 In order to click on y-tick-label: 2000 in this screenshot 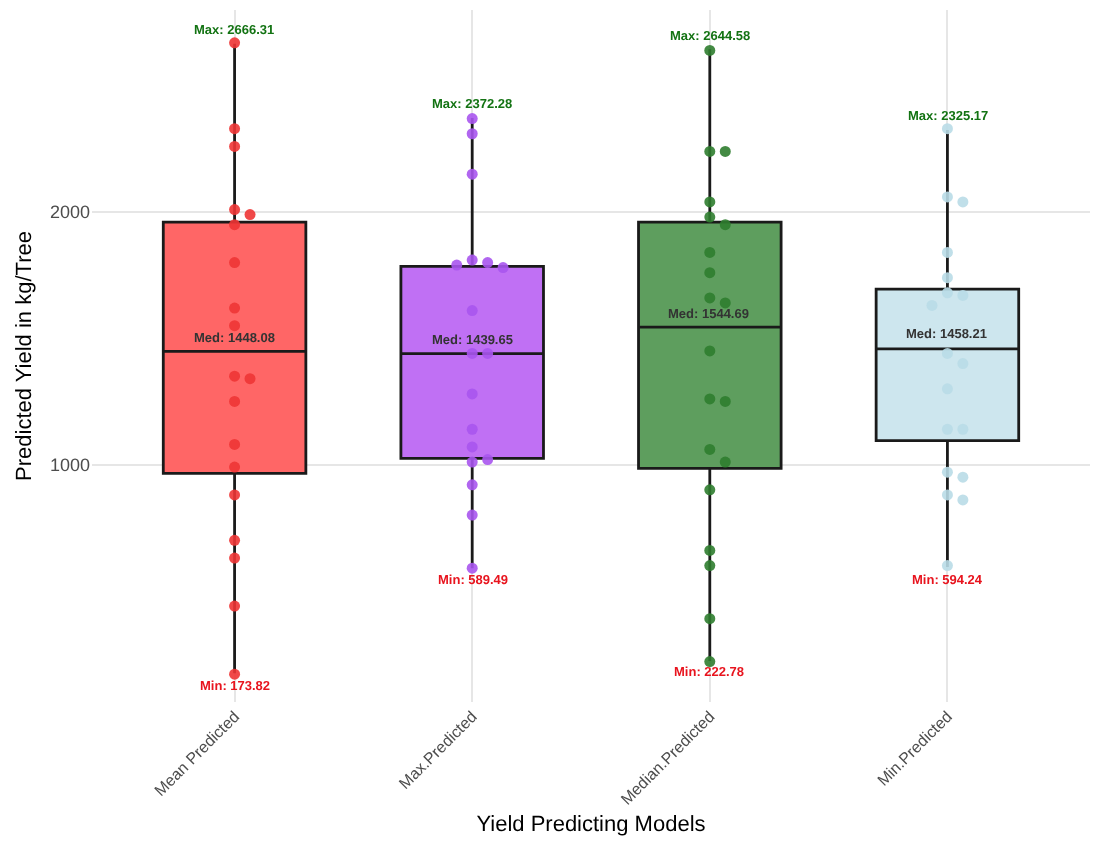, I will do `click(69, 212)`.